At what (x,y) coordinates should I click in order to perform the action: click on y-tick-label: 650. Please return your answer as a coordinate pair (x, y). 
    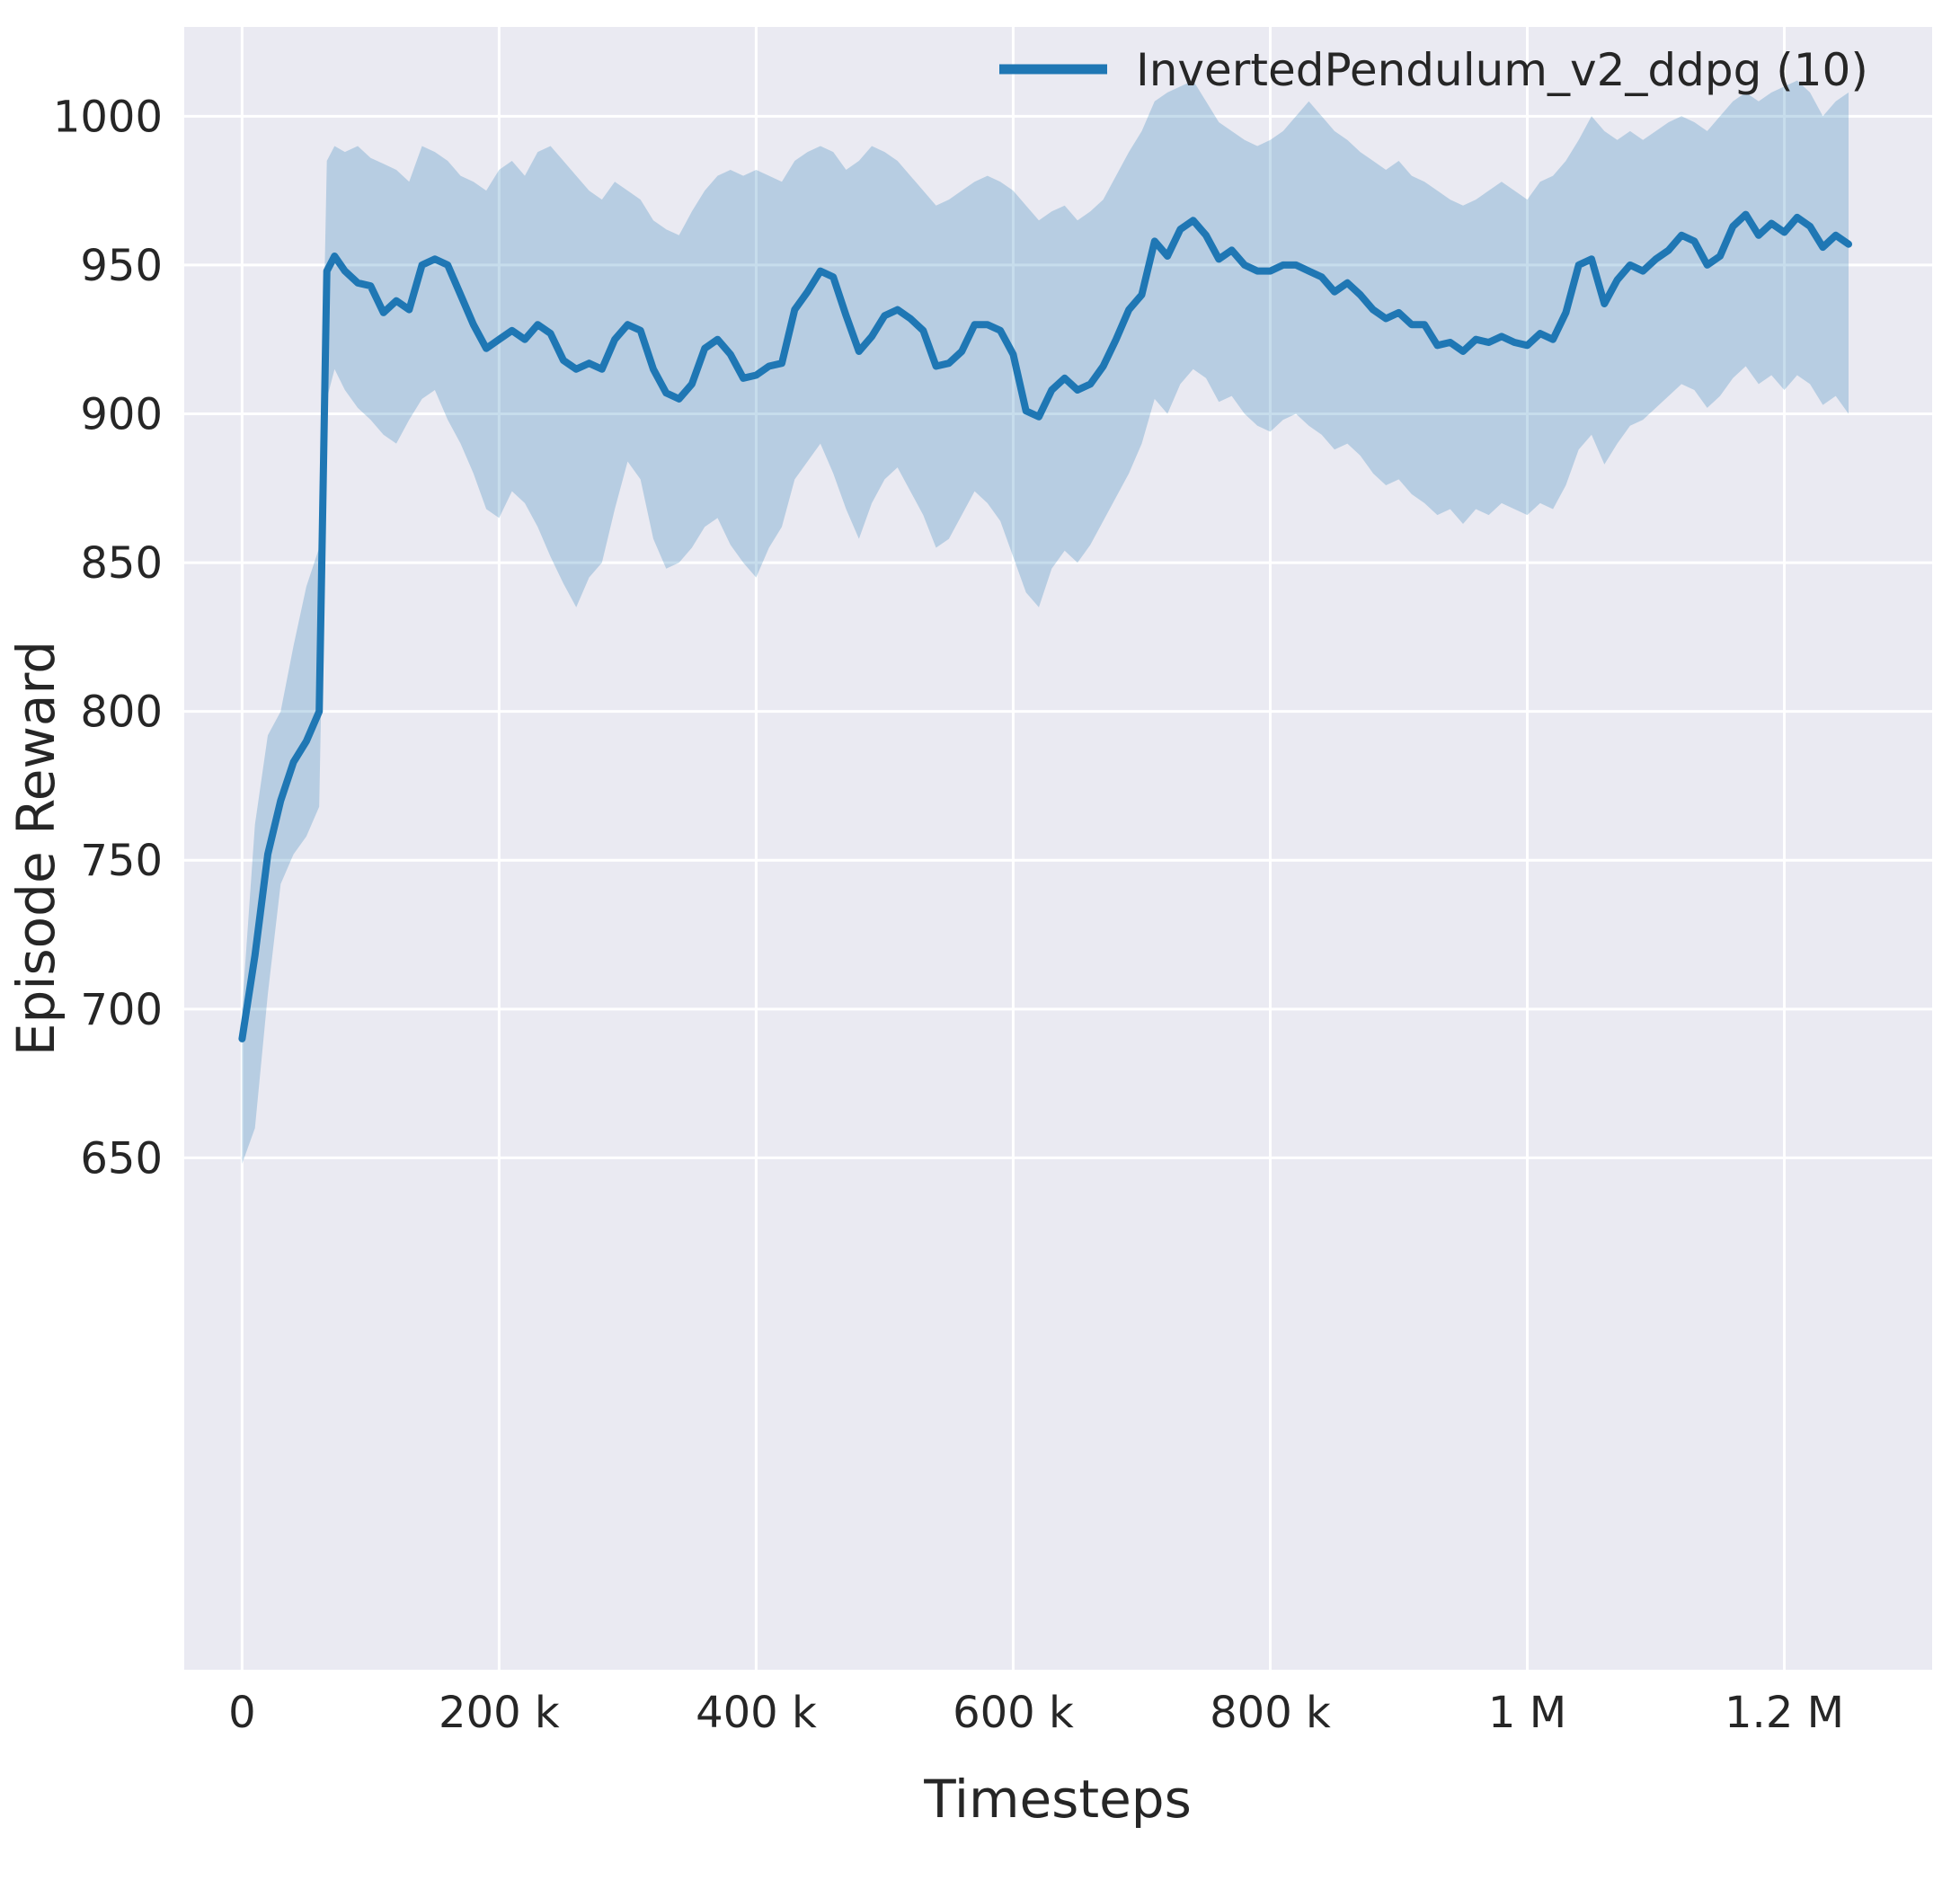
    Looking at the image, I should click on (122, 1158).